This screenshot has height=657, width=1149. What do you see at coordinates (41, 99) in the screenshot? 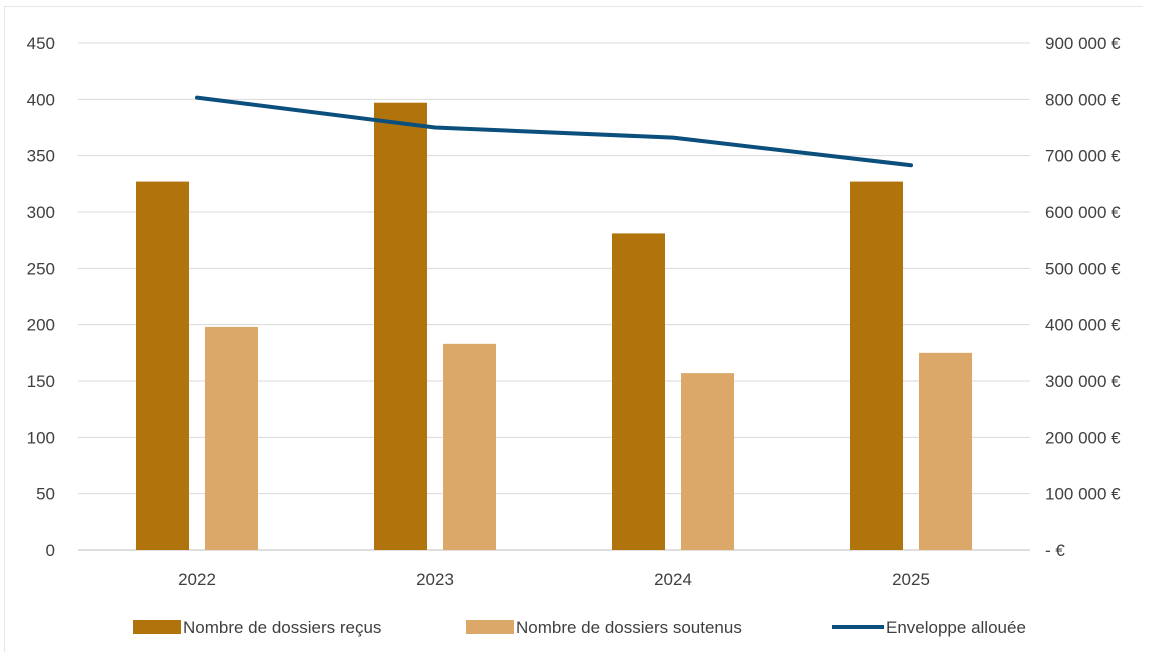
I see `y-left-tick-label: 400` at bounding box center [41, 99].